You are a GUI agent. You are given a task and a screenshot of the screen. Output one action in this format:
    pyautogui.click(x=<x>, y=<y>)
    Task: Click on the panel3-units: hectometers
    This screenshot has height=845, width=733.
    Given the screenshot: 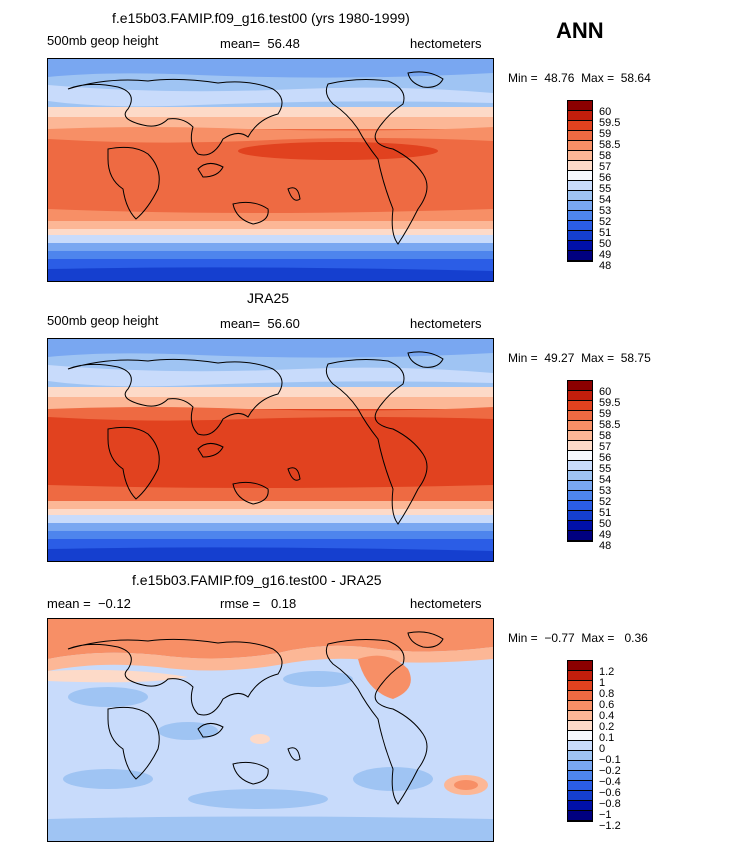 What is the action you would take?
    pyautogui.click(x=446, y=603)
    